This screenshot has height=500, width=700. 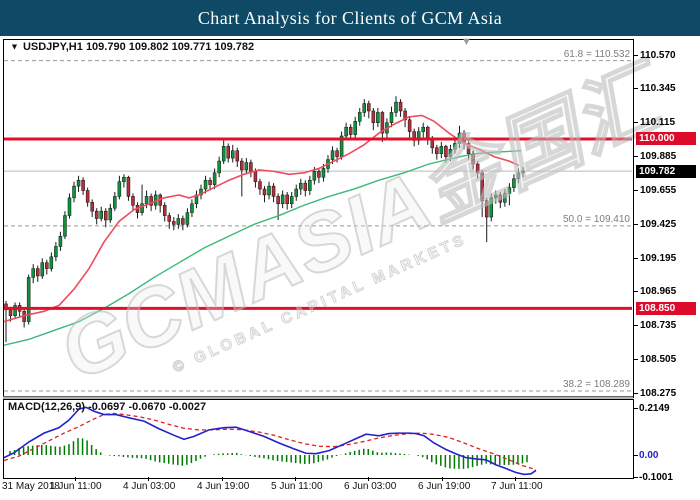 I want to click on macd-tick-label: 0.00, so click(x=649, y=455).